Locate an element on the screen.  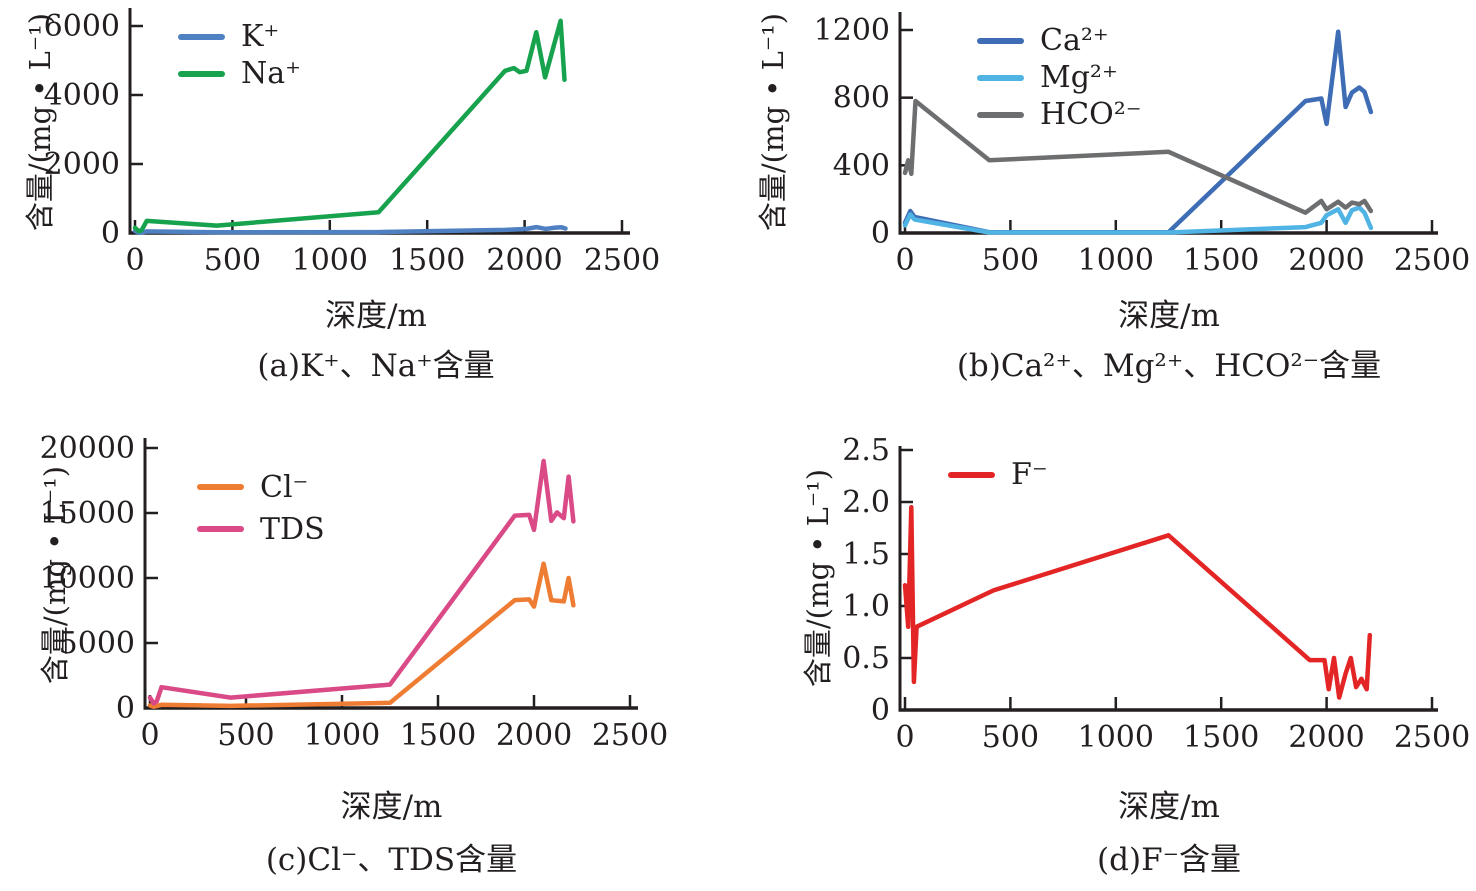
legend-item: HCO²⁻ is located at coordinates (1059, 114).